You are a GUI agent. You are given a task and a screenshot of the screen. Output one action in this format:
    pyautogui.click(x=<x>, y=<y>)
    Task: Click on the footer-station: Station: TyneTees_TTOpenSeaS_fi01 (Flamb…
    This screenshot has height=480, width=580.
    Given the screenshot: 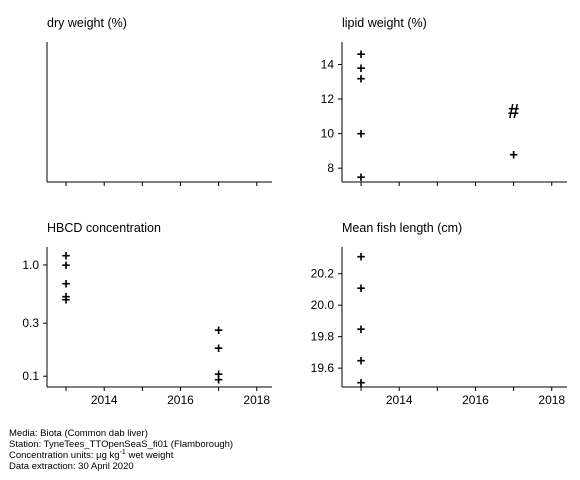 What is the action you would take?
    pyautogui.click(x=121, y=444)
    